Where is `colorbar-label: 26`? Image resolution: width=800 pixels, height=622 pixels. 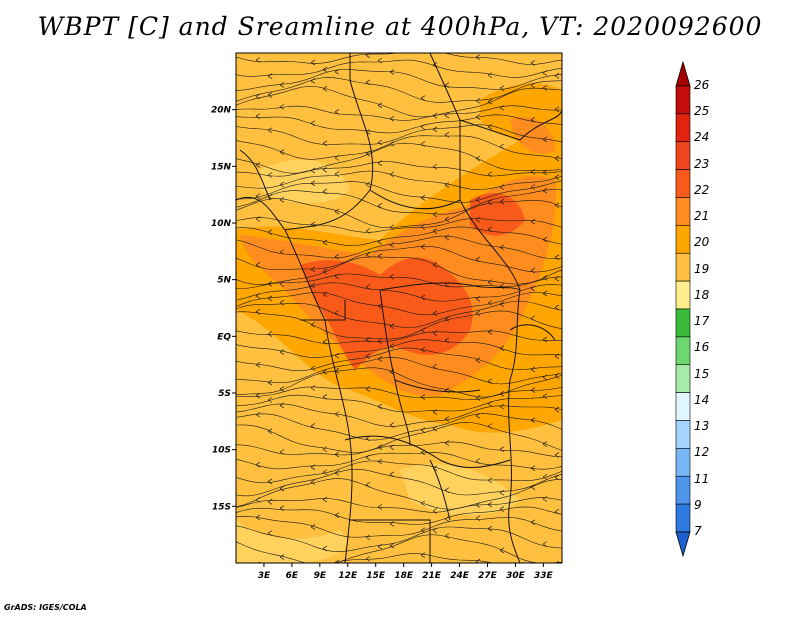 colorbar-label: 26 is located at coordinates (702, 85).